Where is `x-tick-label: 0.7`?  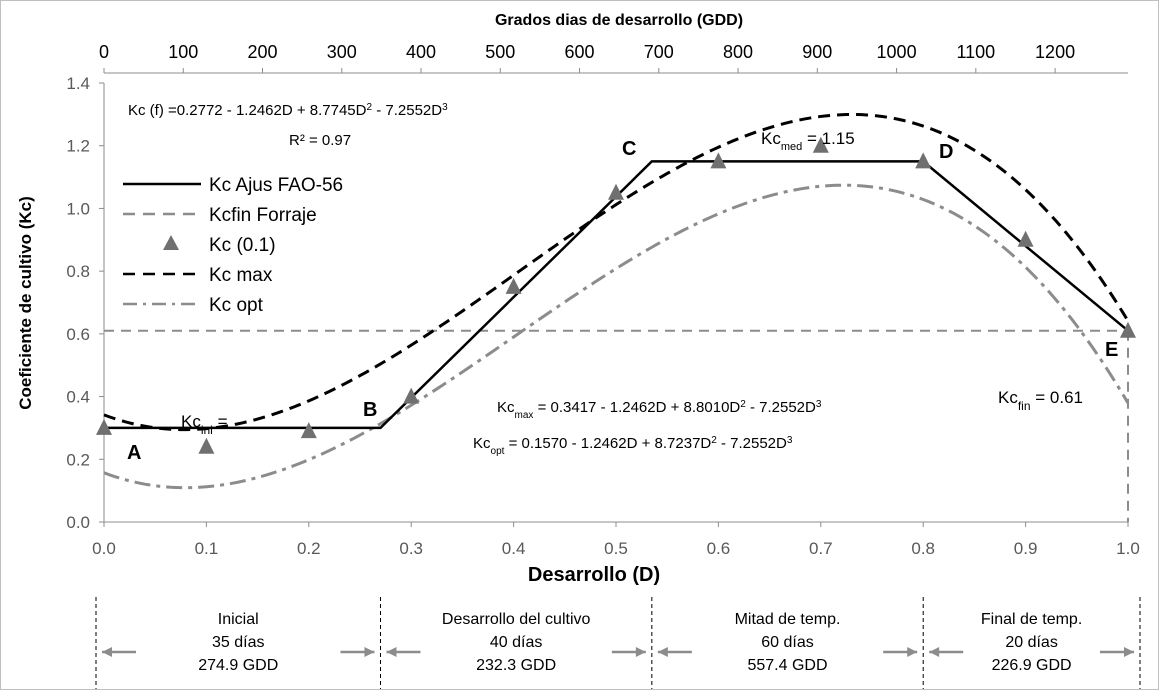 x-tick-label: 0.7 is located at coordinates (821, 548).